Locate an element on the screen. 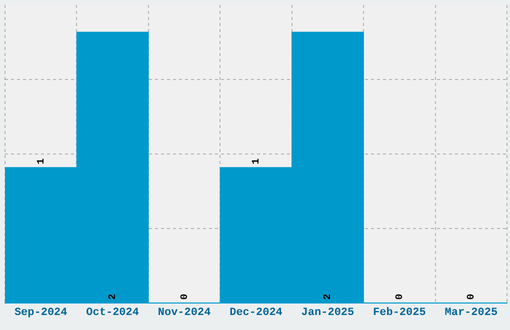 The width and height of the screenshot is (510, 330). x-tick-label: Mar-2025 is located at coordinates (471, 313).